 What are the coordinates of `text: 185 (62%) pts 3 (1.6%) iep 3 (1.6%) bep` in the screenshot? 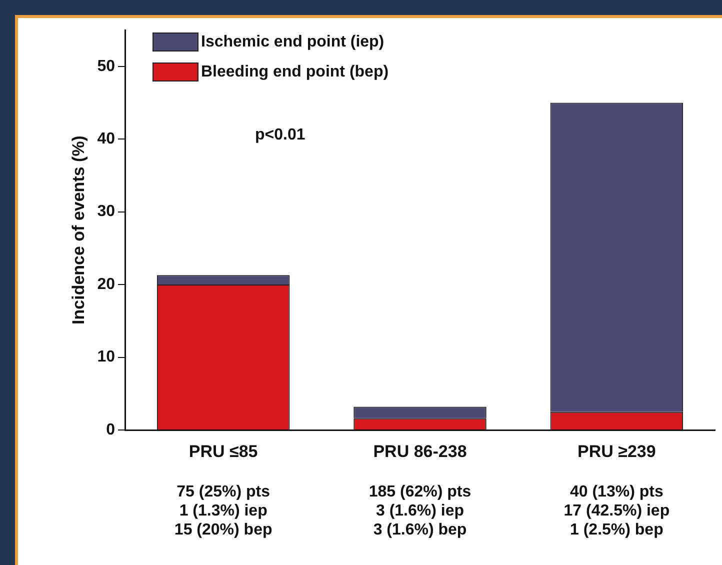 It's located at (420, 510).